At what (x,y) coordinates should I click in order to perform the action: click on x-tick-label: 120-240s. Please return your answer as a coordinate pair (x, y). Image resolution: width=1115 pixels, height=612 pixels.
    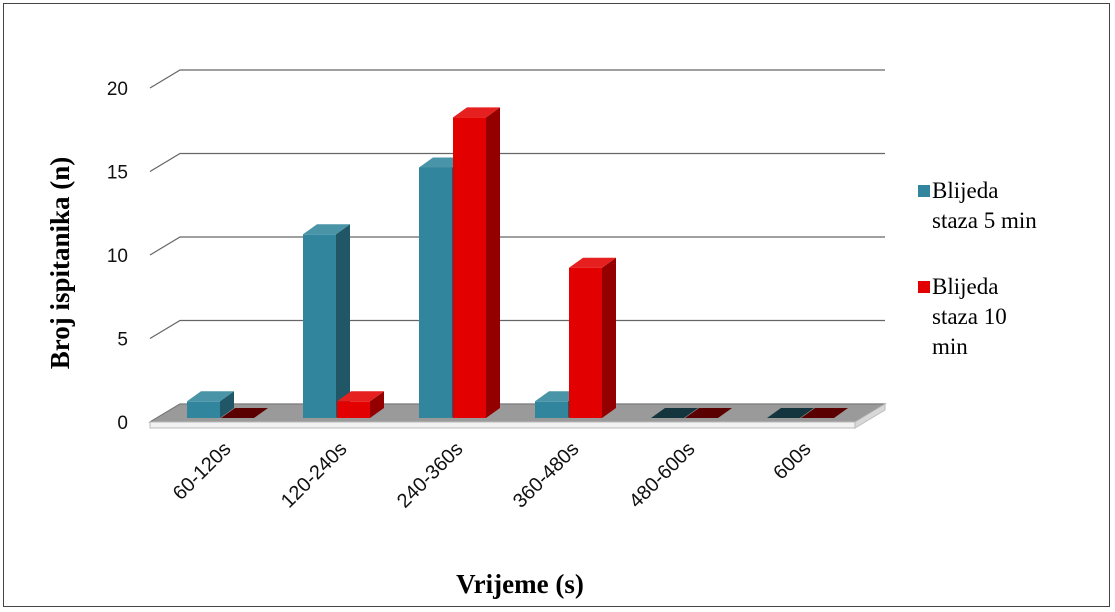
    Looking at the image, I should click on (314, 475).